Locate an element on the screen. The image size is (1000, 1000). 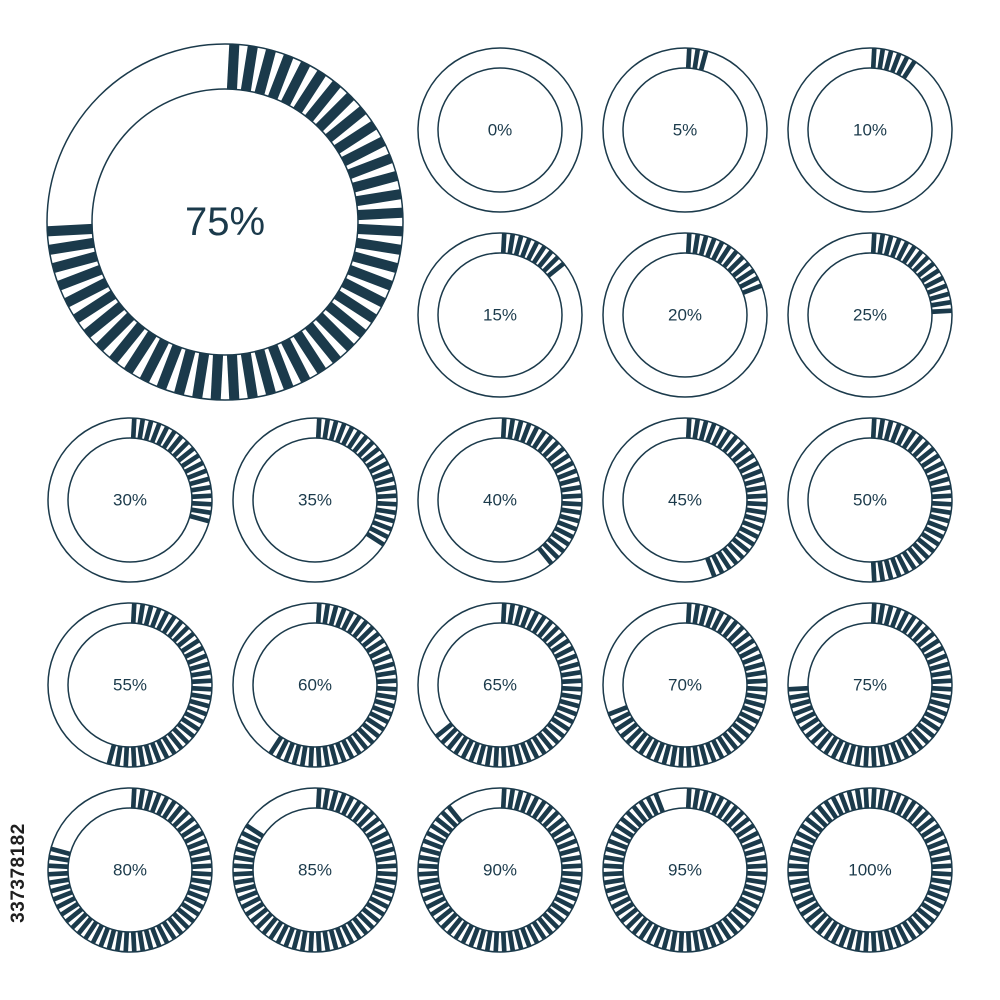
progress-ring-80: 80% is located at coordinates (130, 870).